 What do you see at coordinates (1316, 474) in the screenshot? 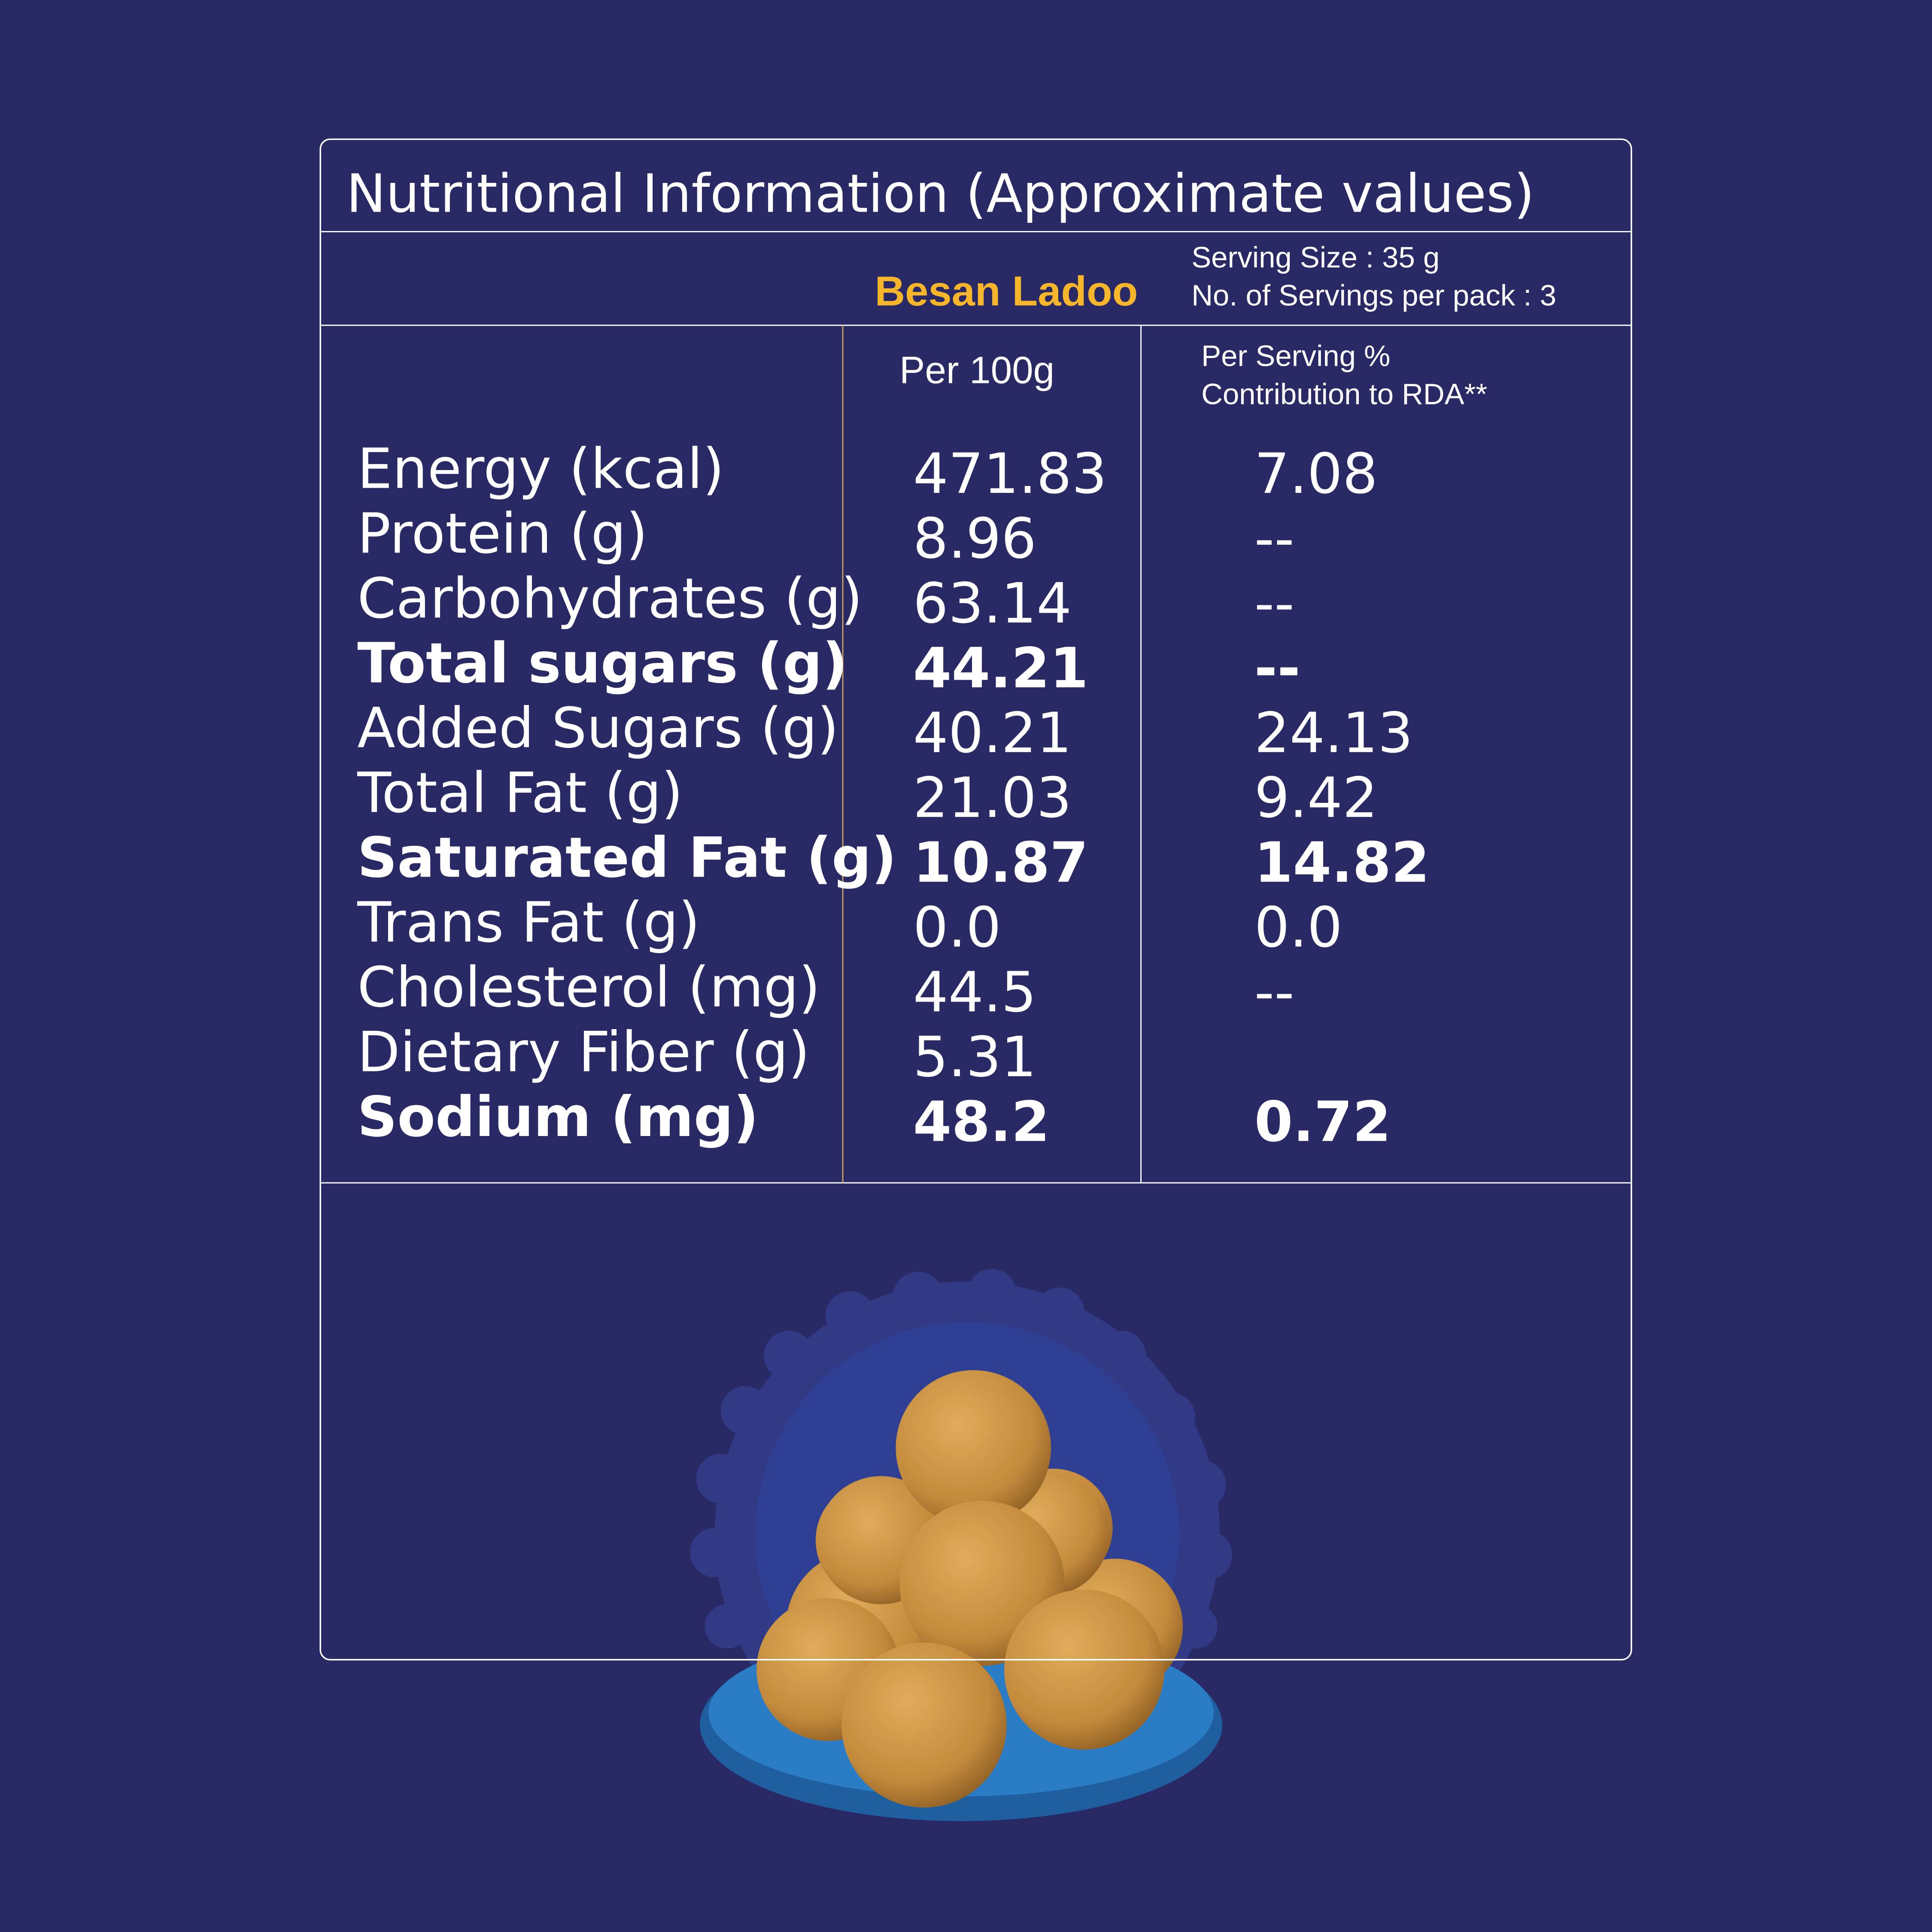
I see `rda-value: 7.08` at bounding box center [1316, 474].